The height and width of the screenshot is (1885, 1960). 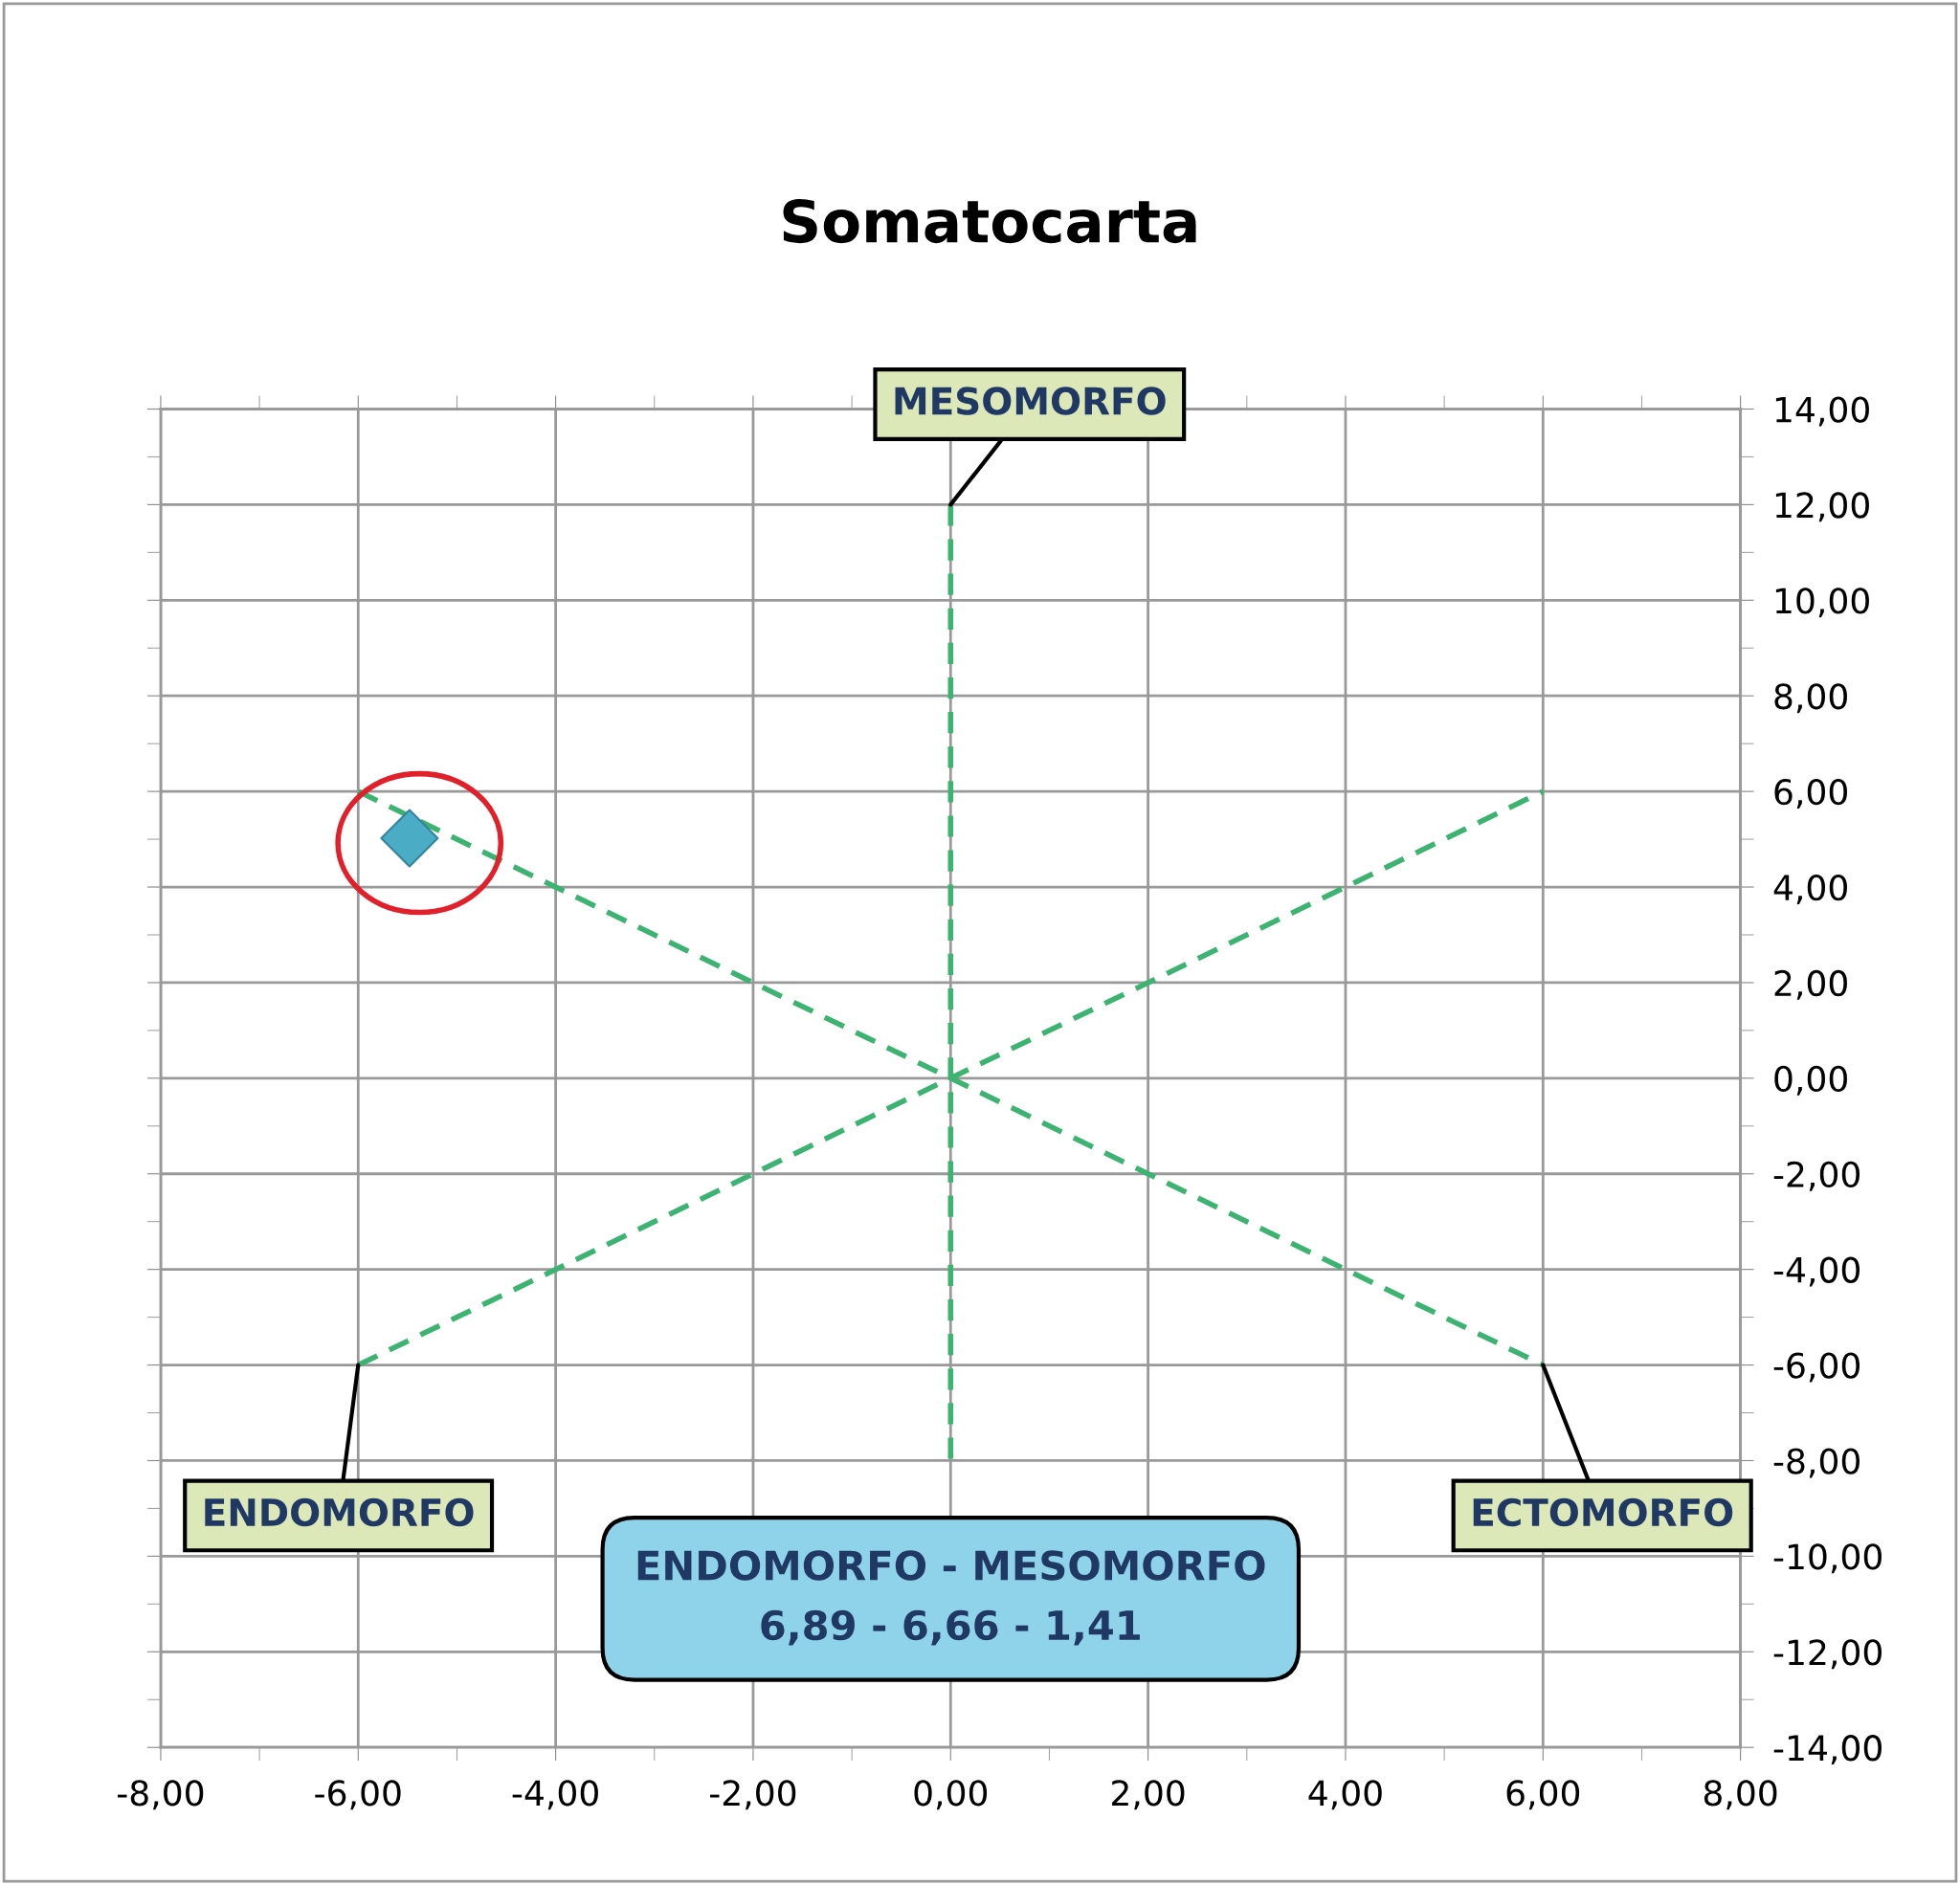 What do you see at coordinates (1822, 411) in the screenshot?
I see `y-tick-label: 14,00` at bounding box center [1822, 411].